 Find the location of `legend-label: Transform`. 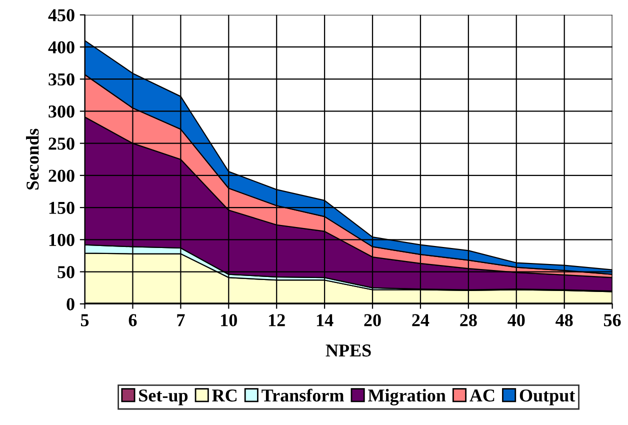

legend-label: Transform is located at coordinates (303, 395).